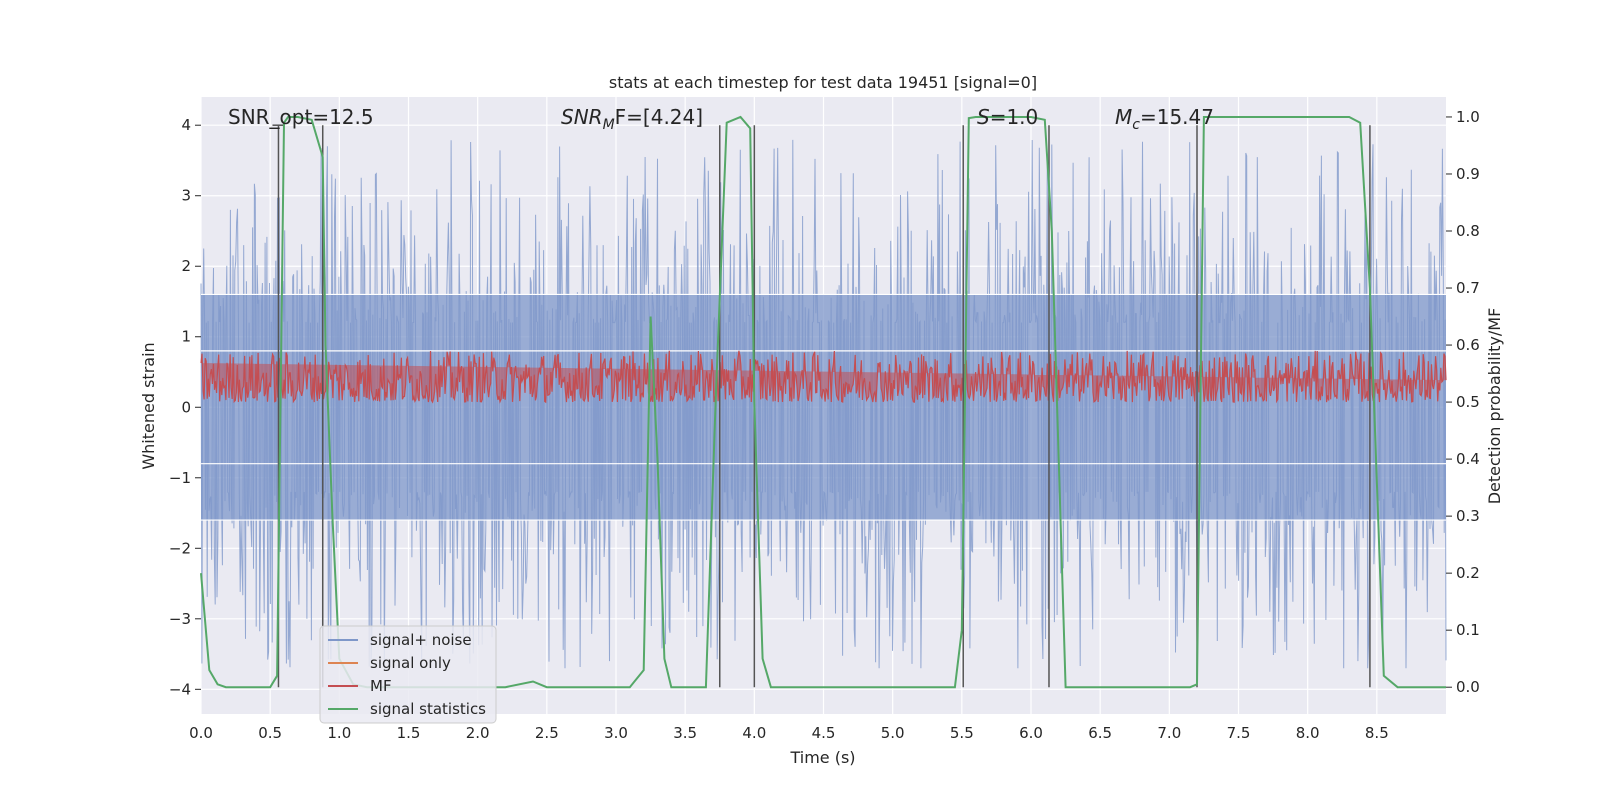  What do you see at coordinates (1468, 687) in the screenshot?
I see `y2-tick-label-10: 0.0` at bounding box center [1468, 687].